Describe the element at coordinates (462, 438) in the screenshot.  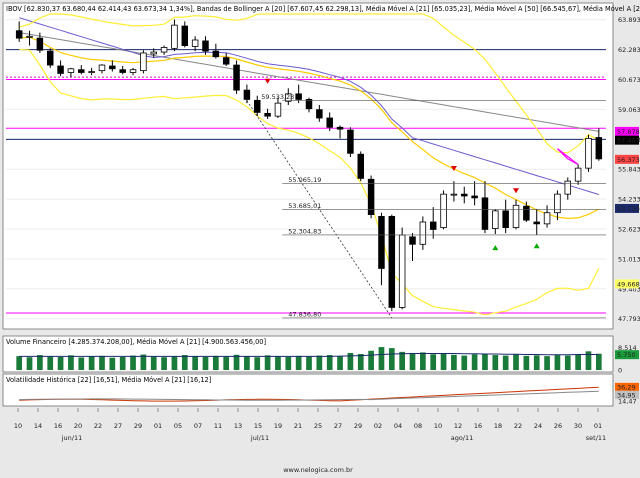
I see `month-label: ago/11` at that location.